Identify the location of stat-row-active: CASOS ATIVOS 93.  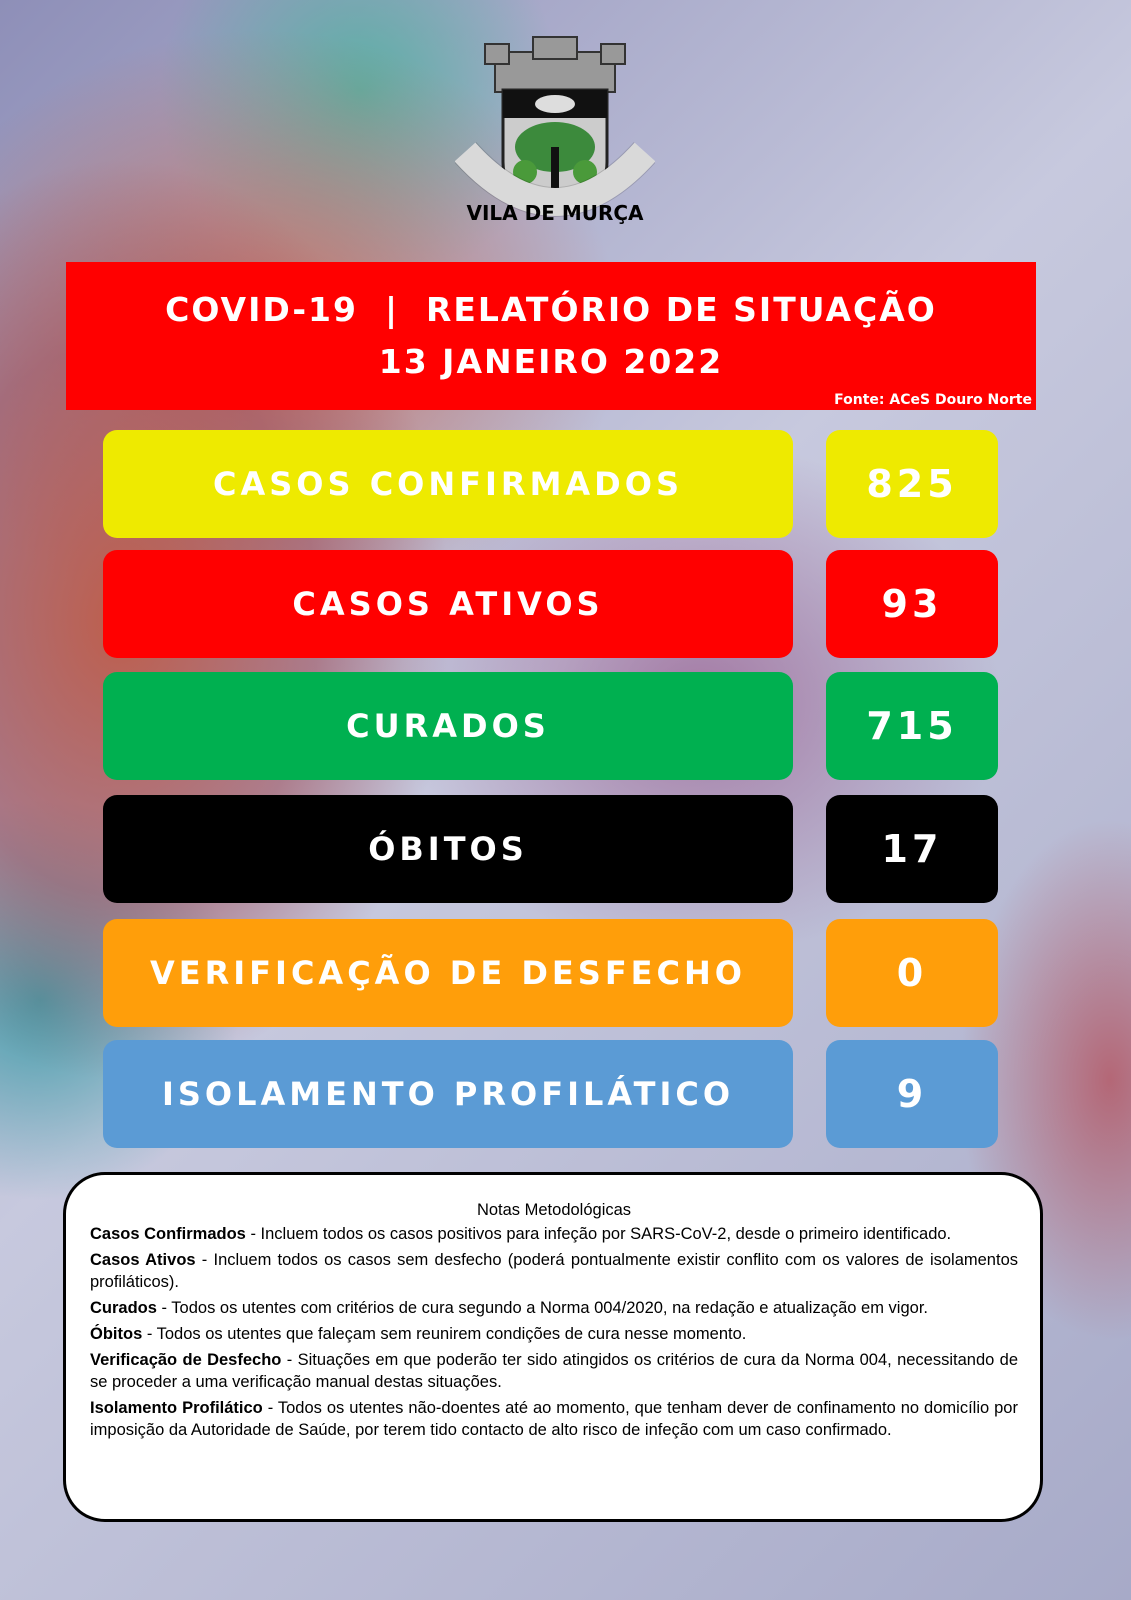
(550, 604).